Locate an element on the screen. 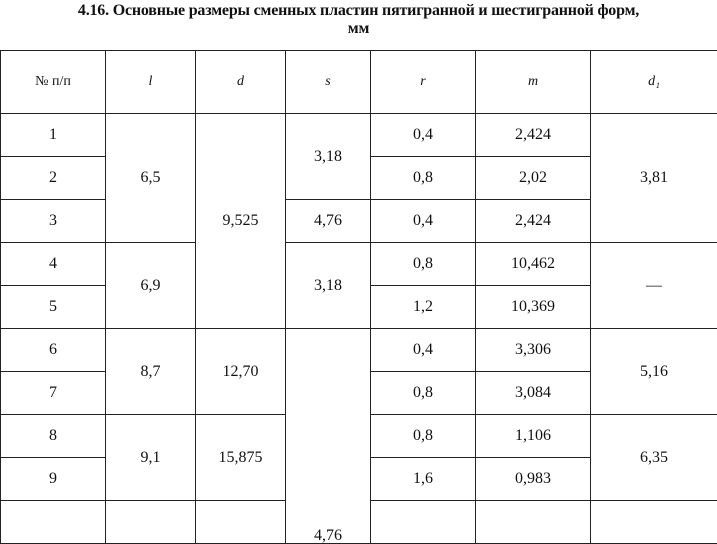 This screenshot has width=717, height=544. header-cell: m is located at coordinates (533, 82).